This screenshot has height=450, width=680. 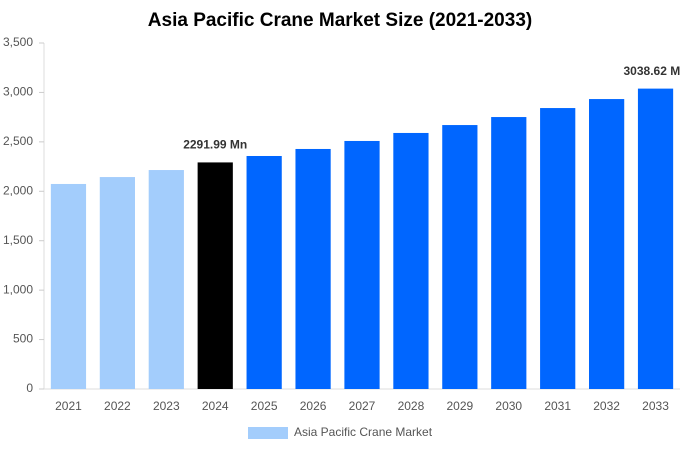 What do you see at coordinates (268, 433) in the screenshot?
I see `legend-swatch` at bounding box center [268, 433].